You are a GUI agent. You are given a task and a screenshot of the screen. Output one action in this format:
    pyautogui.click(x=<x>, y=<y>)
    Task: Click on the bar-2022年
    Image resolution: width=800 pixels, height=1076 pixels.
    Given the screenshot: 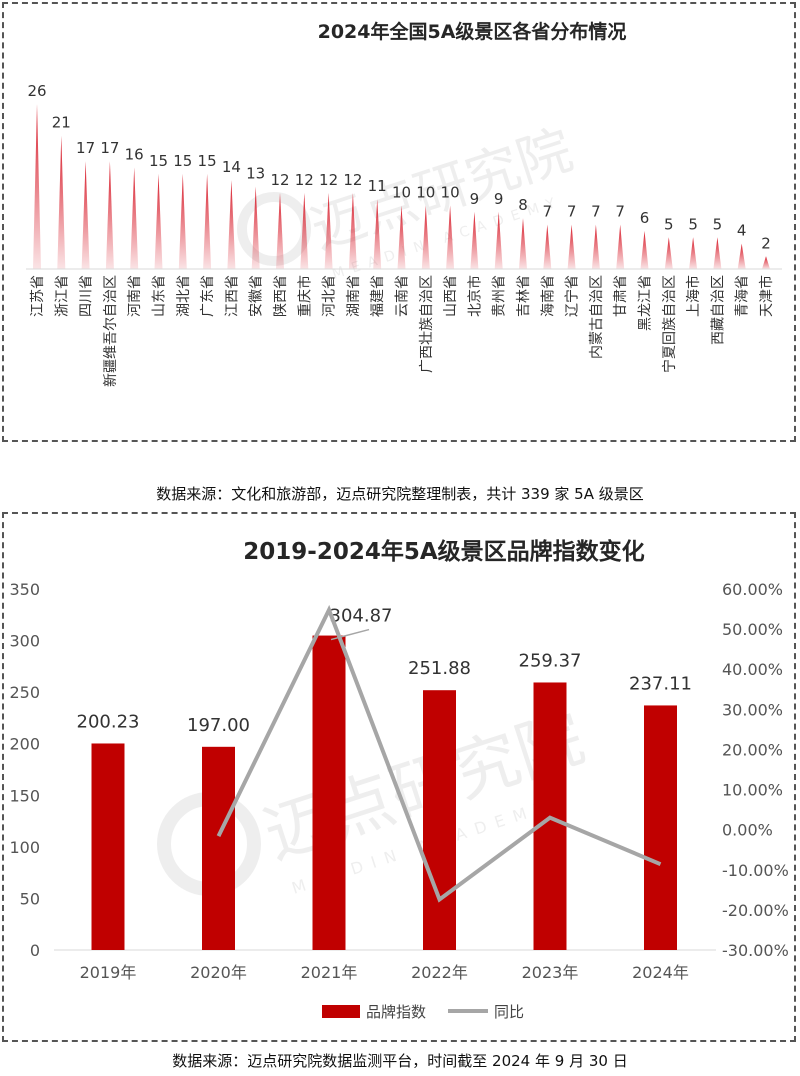 What is the action you would take?
    pyautogui.click(x=439, y=820)
    